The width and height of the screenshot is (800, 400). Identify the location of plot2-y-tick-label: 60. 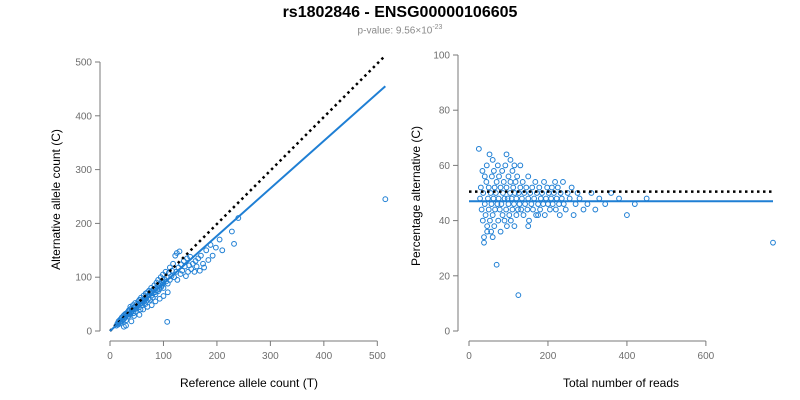
(445, 166).